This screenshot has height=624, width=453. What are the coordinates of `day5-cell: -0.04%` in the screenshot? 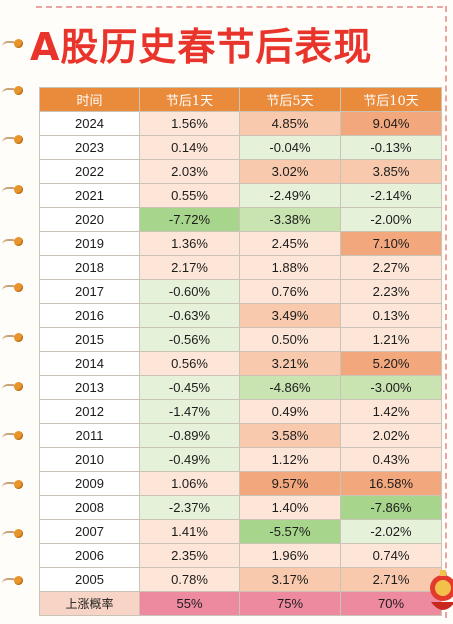 It's located at (290, 147).